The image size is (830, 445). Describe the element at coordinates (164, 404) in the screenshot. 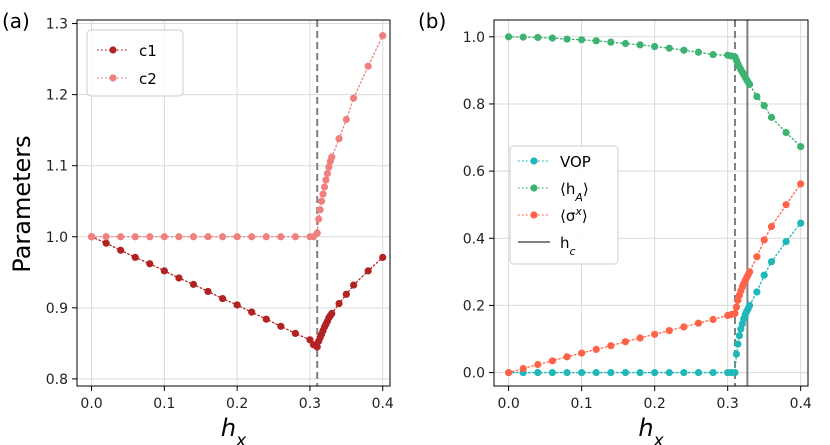

I see `panel-a-x-tick-label: 0.1` at that location.